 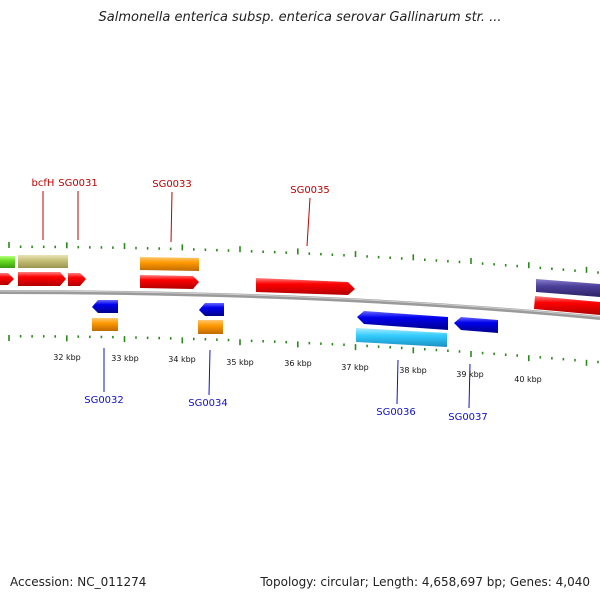 What do you see at coordinates (240, 362) in the screenshot?
I see `scale-label: 35 kbp` at bounding box center [240, 362].